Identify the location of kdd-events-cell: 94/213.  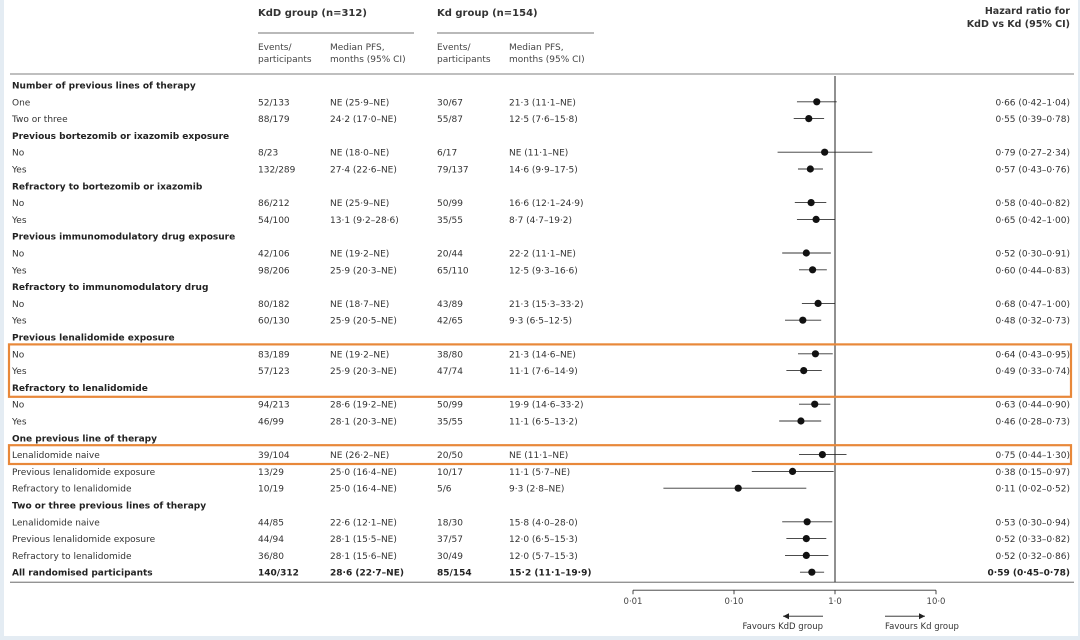
(274, 406).